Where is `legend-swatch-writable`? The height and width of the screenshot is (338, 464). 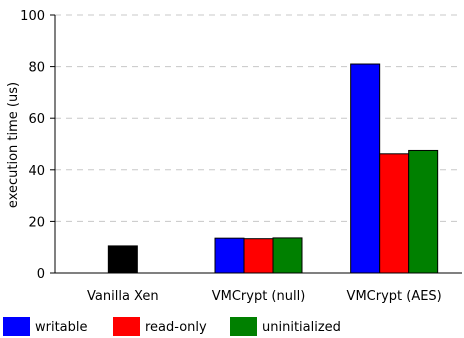
legend-swatch-writable is located at coordinates (16, 326).